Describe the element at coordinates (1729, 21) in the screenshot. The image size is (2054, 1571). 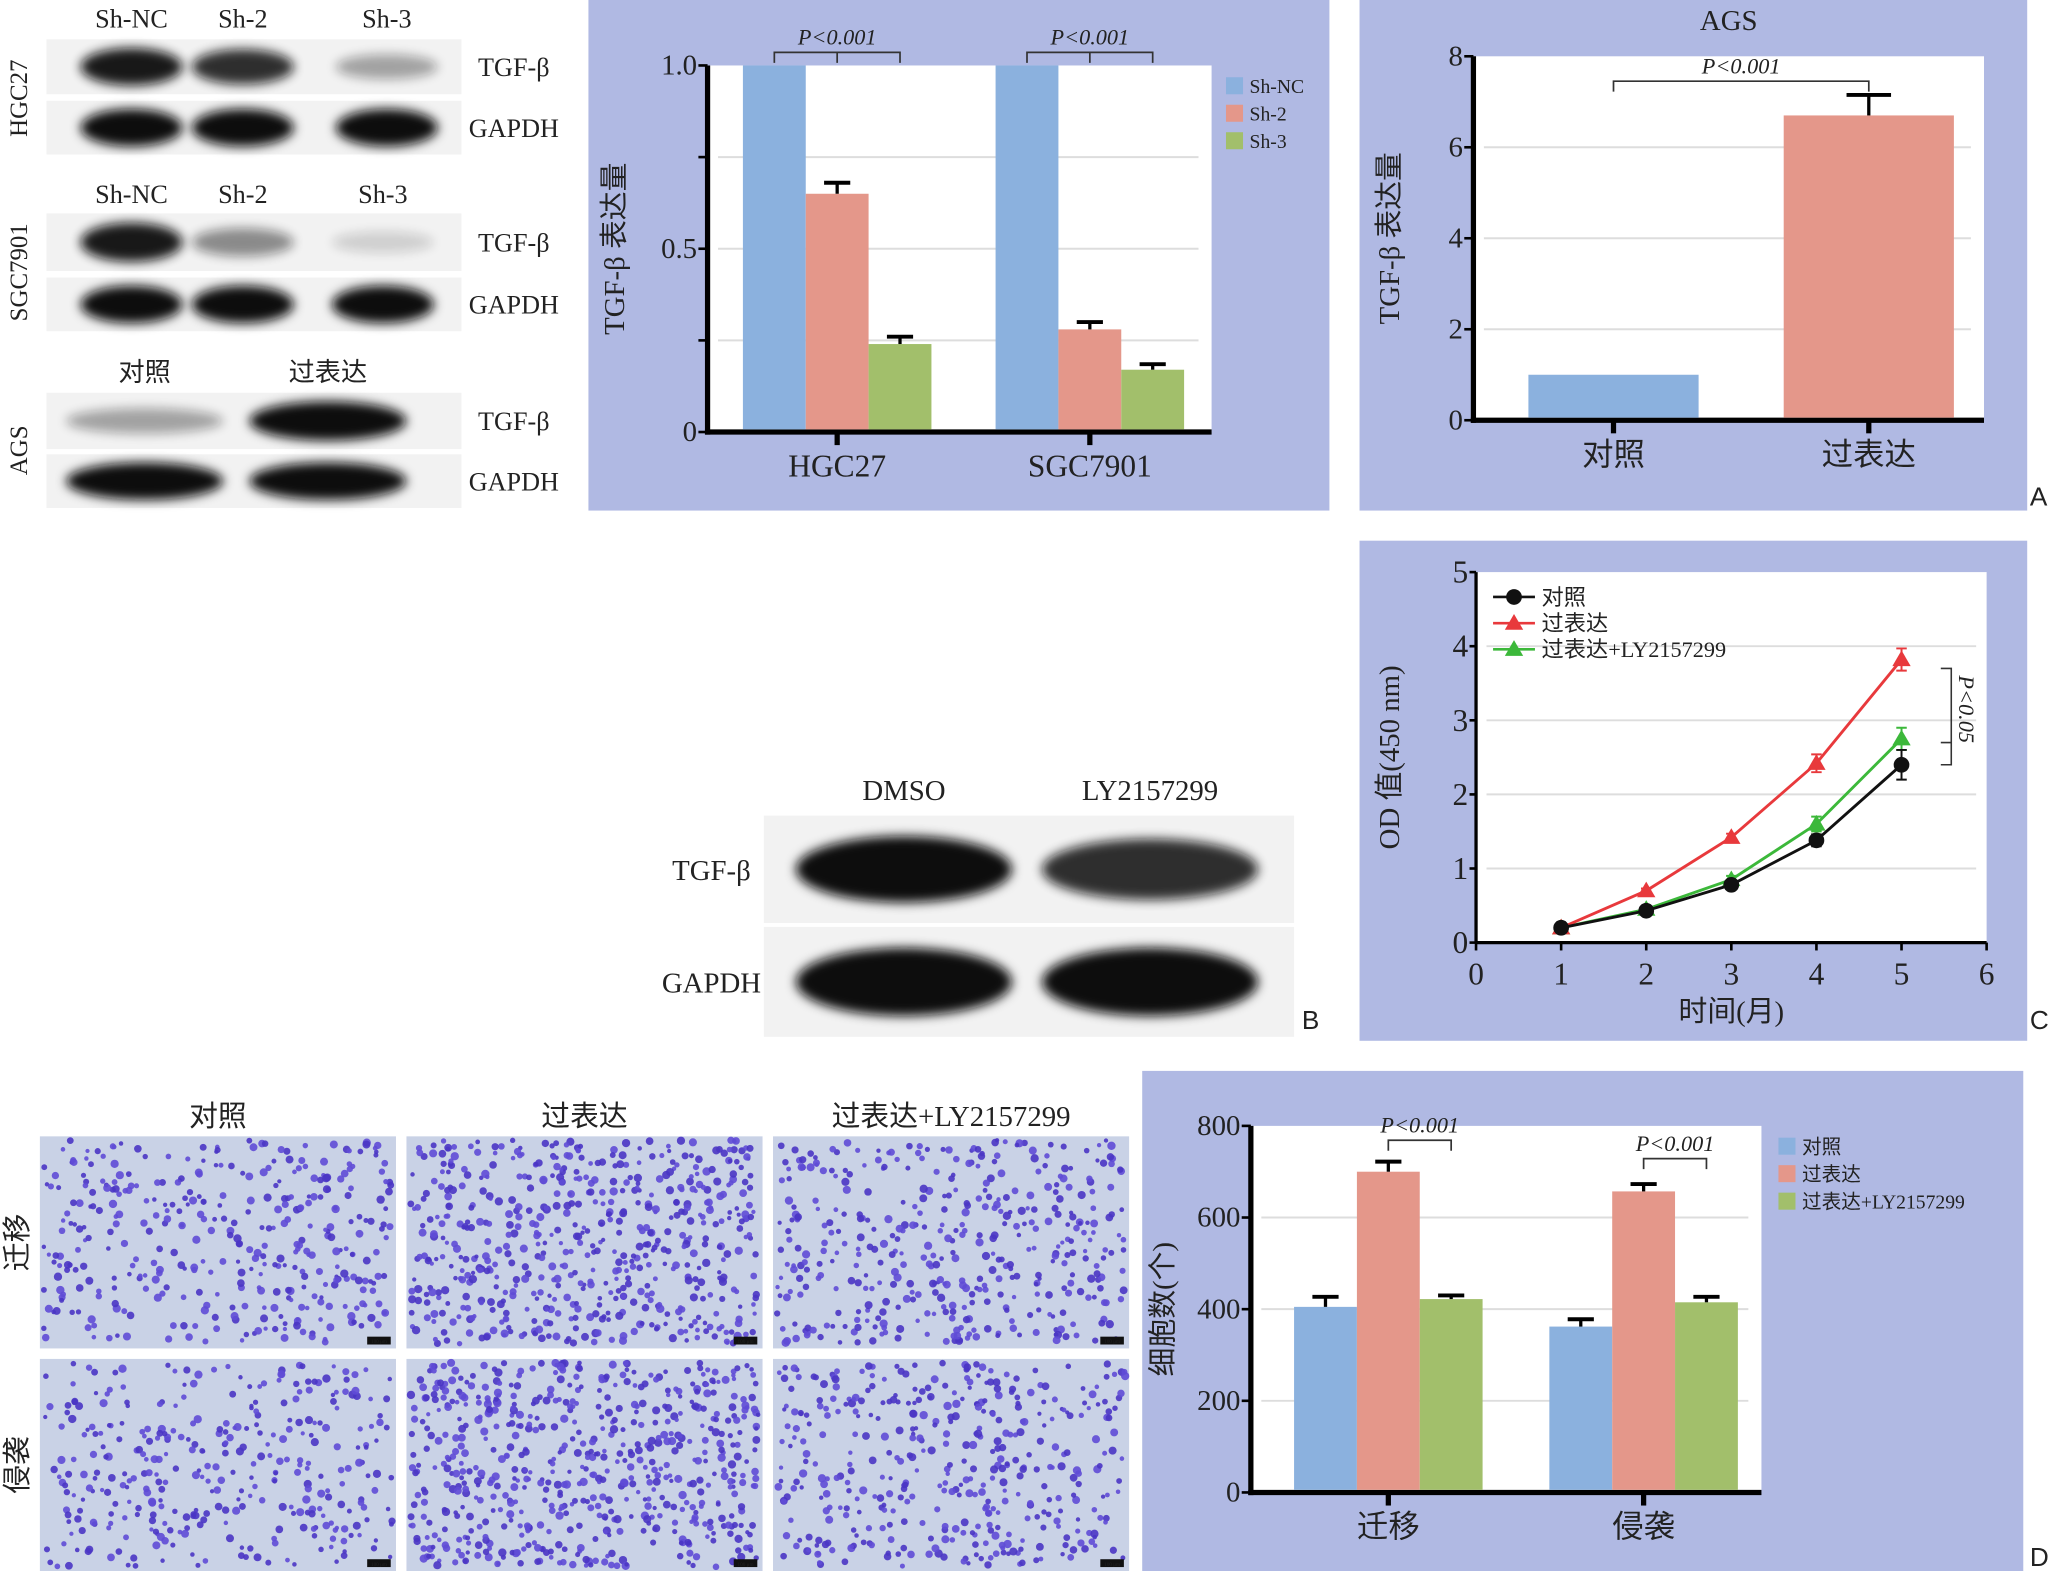
I see `chart-title: AGS` at that location.